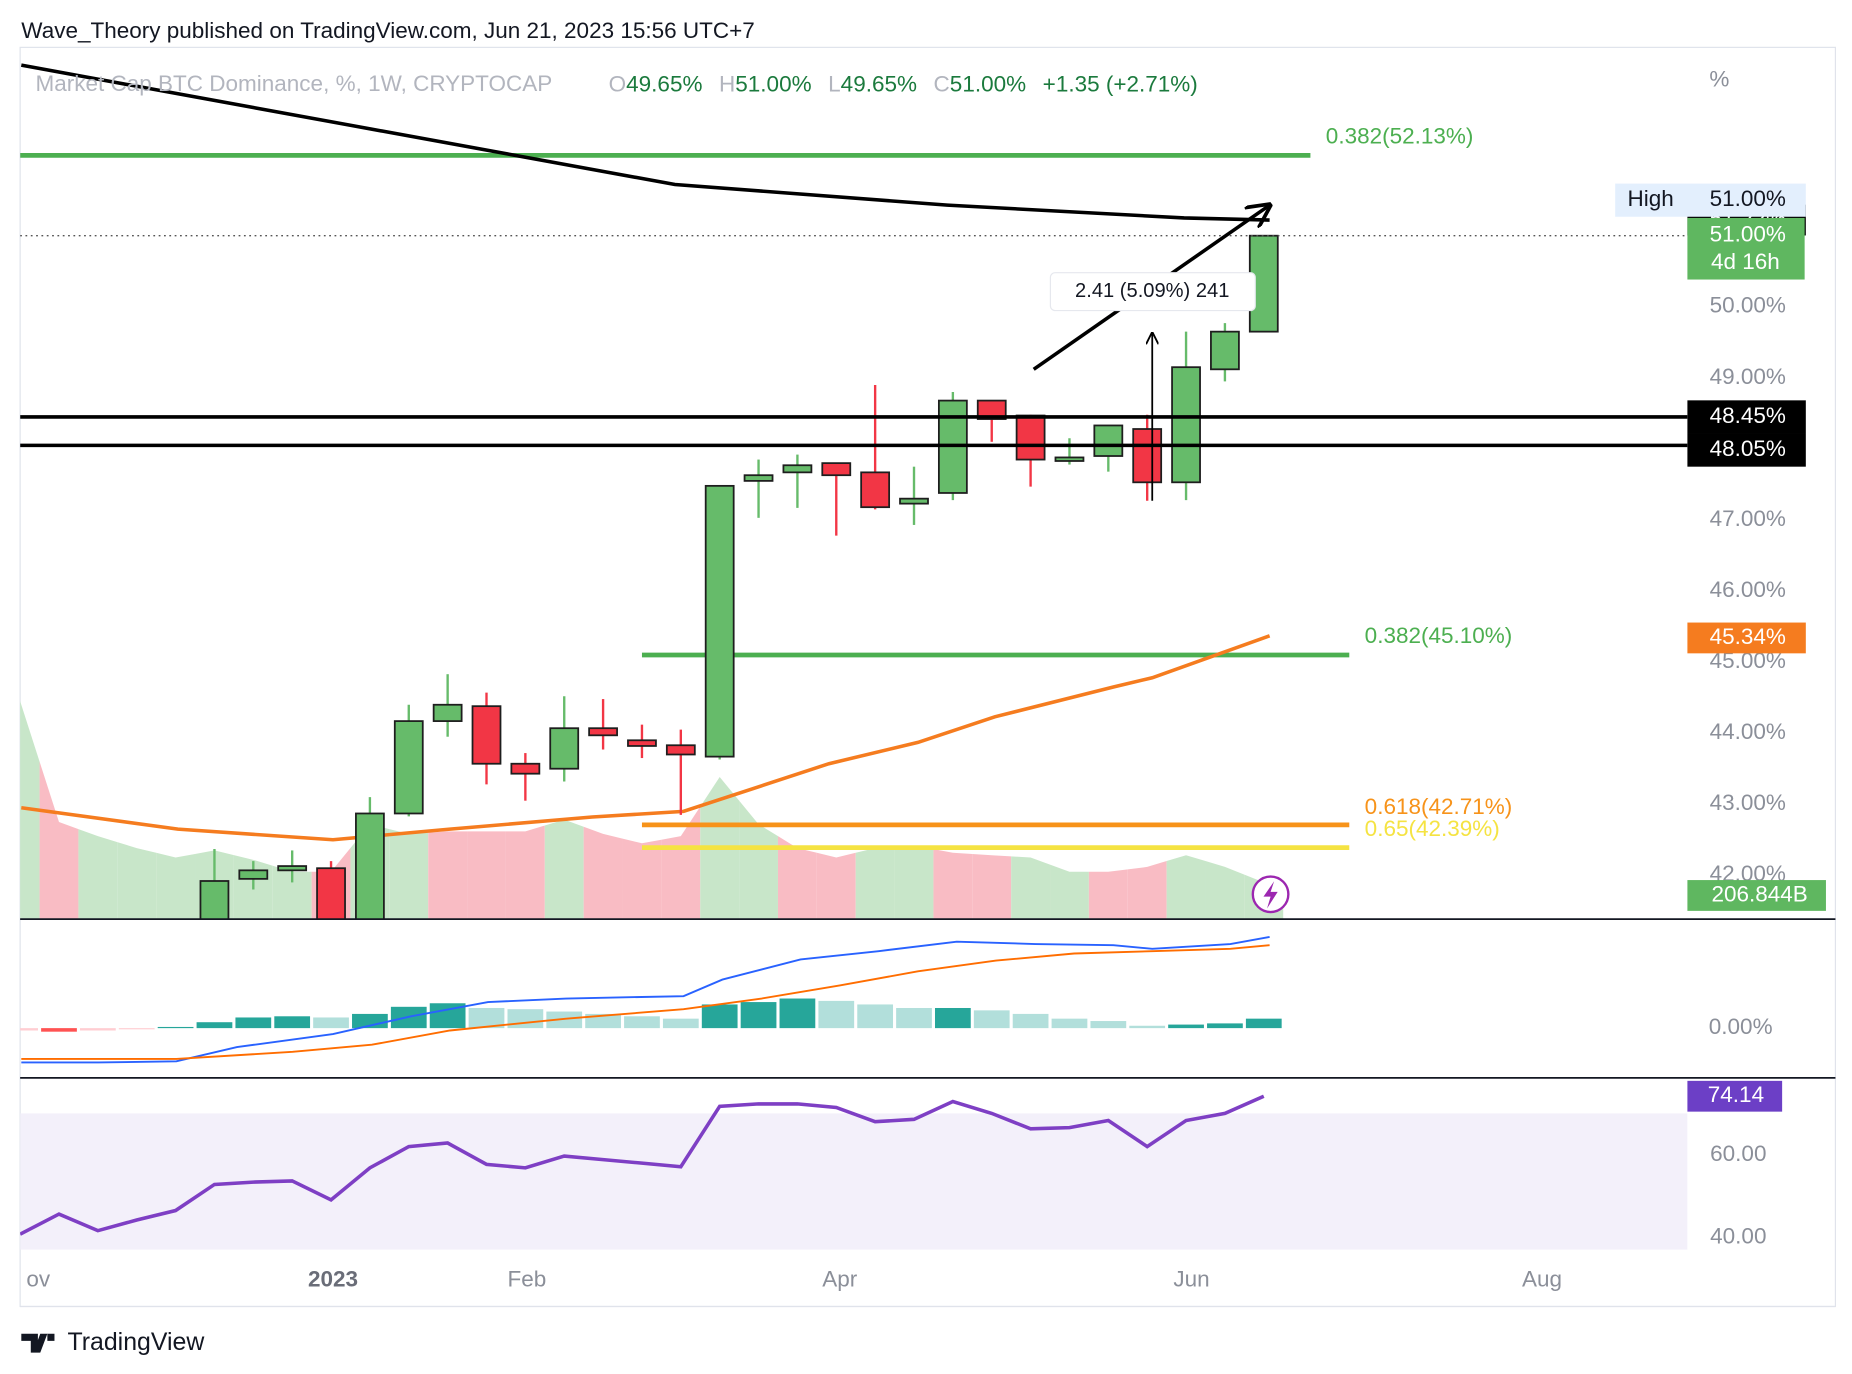  Describe the element at coordinates (1746, 248) in the screenshot. I see `last-price-bg` at that location.